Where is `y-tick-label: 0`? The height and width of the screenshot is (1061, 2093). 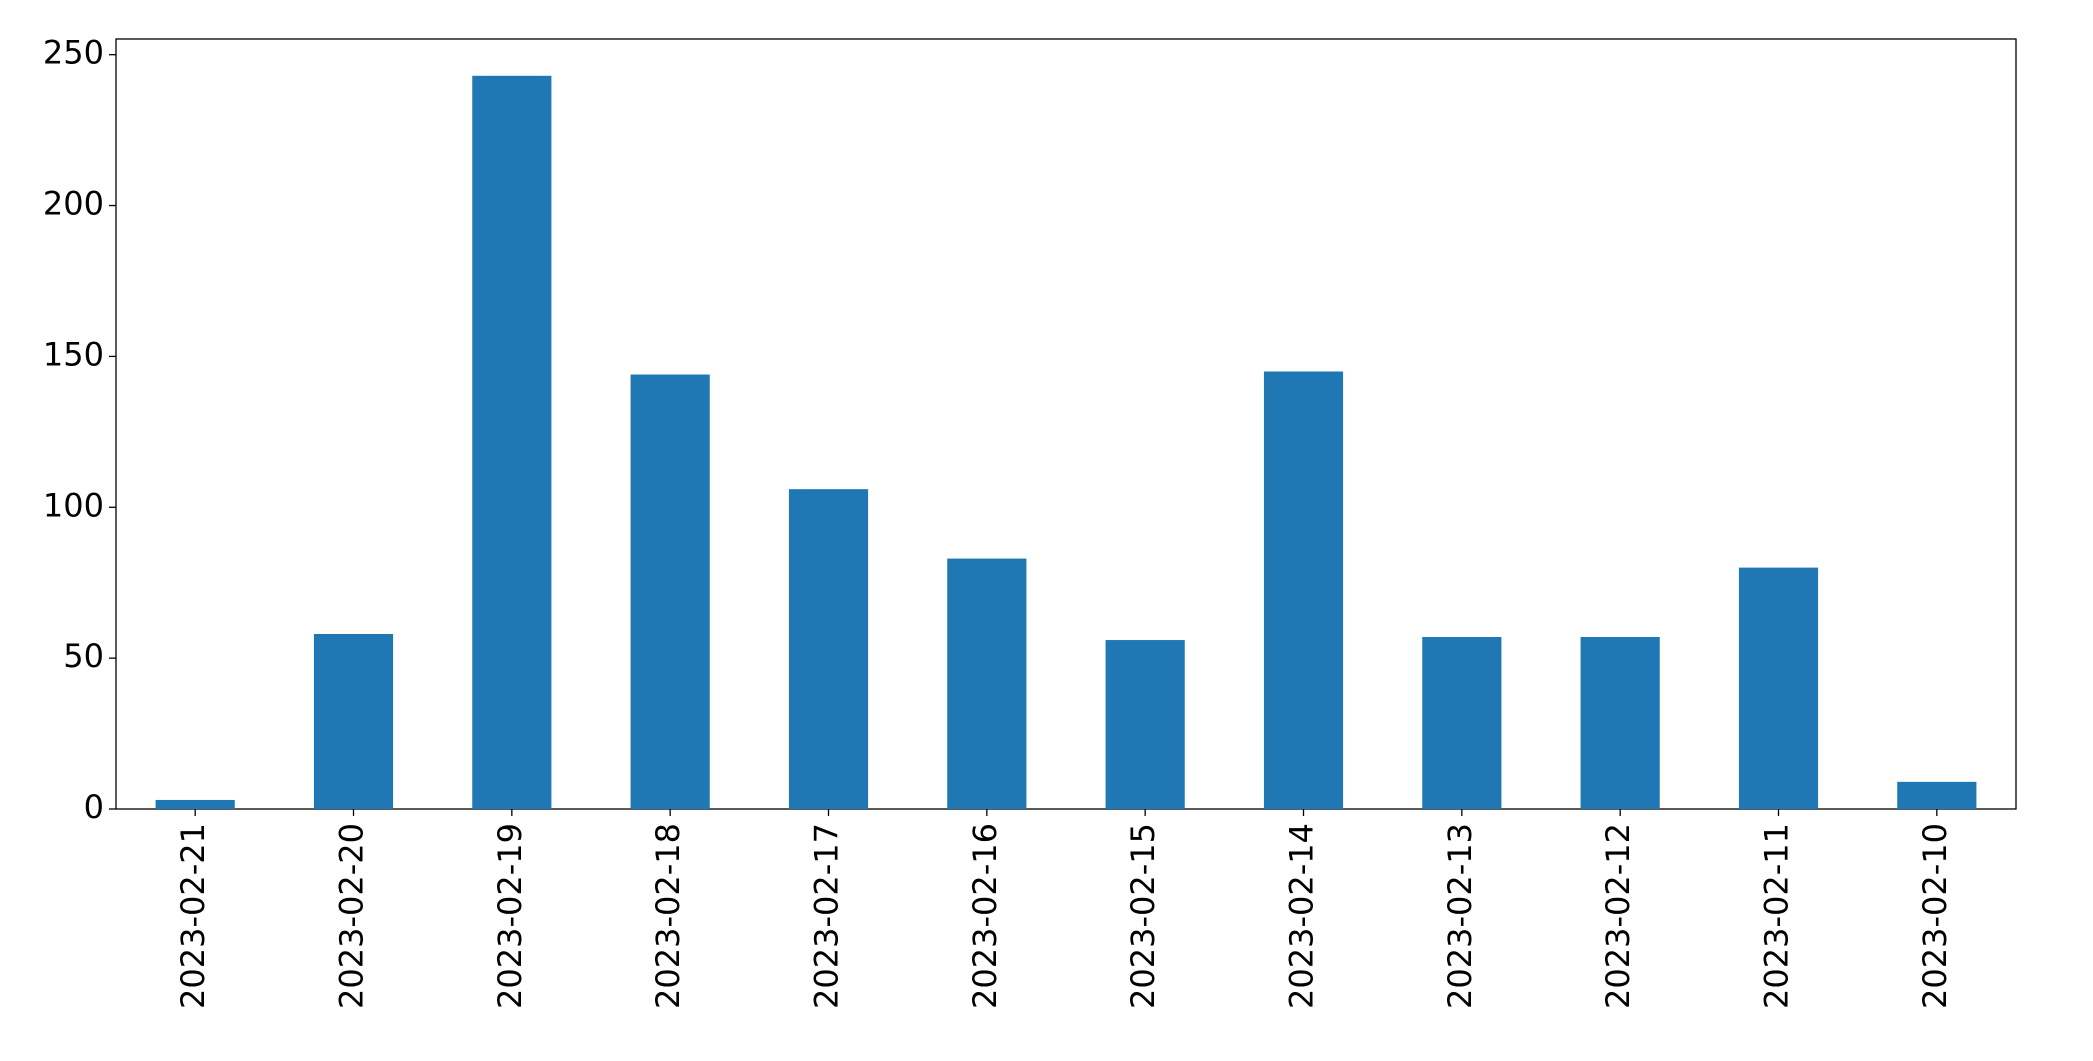 y-tick-label: 0 is located at coordinates (94, 807).